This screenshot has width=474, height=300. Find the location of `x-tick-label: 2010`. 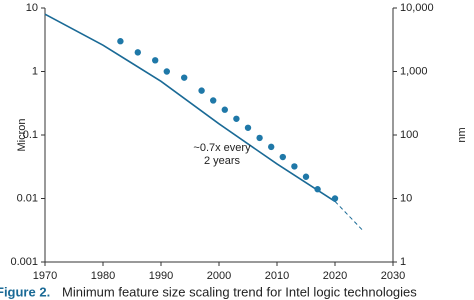

x-tick-label: 2010 is located at coordinates (277, 276).